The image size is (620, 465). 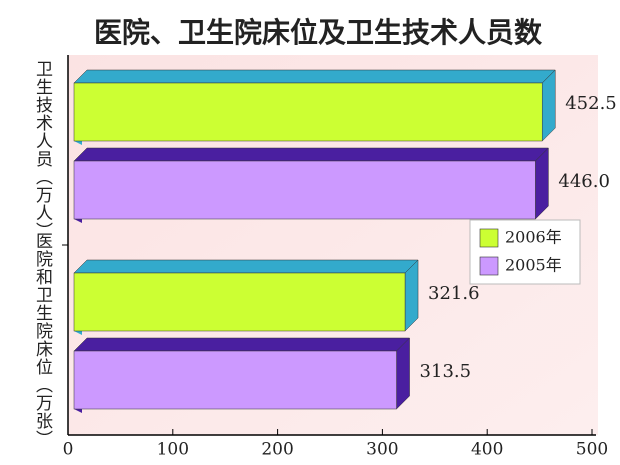 I want to click on category-label: 医院和卫生院床位（万张）, so click(x=42, y=340).